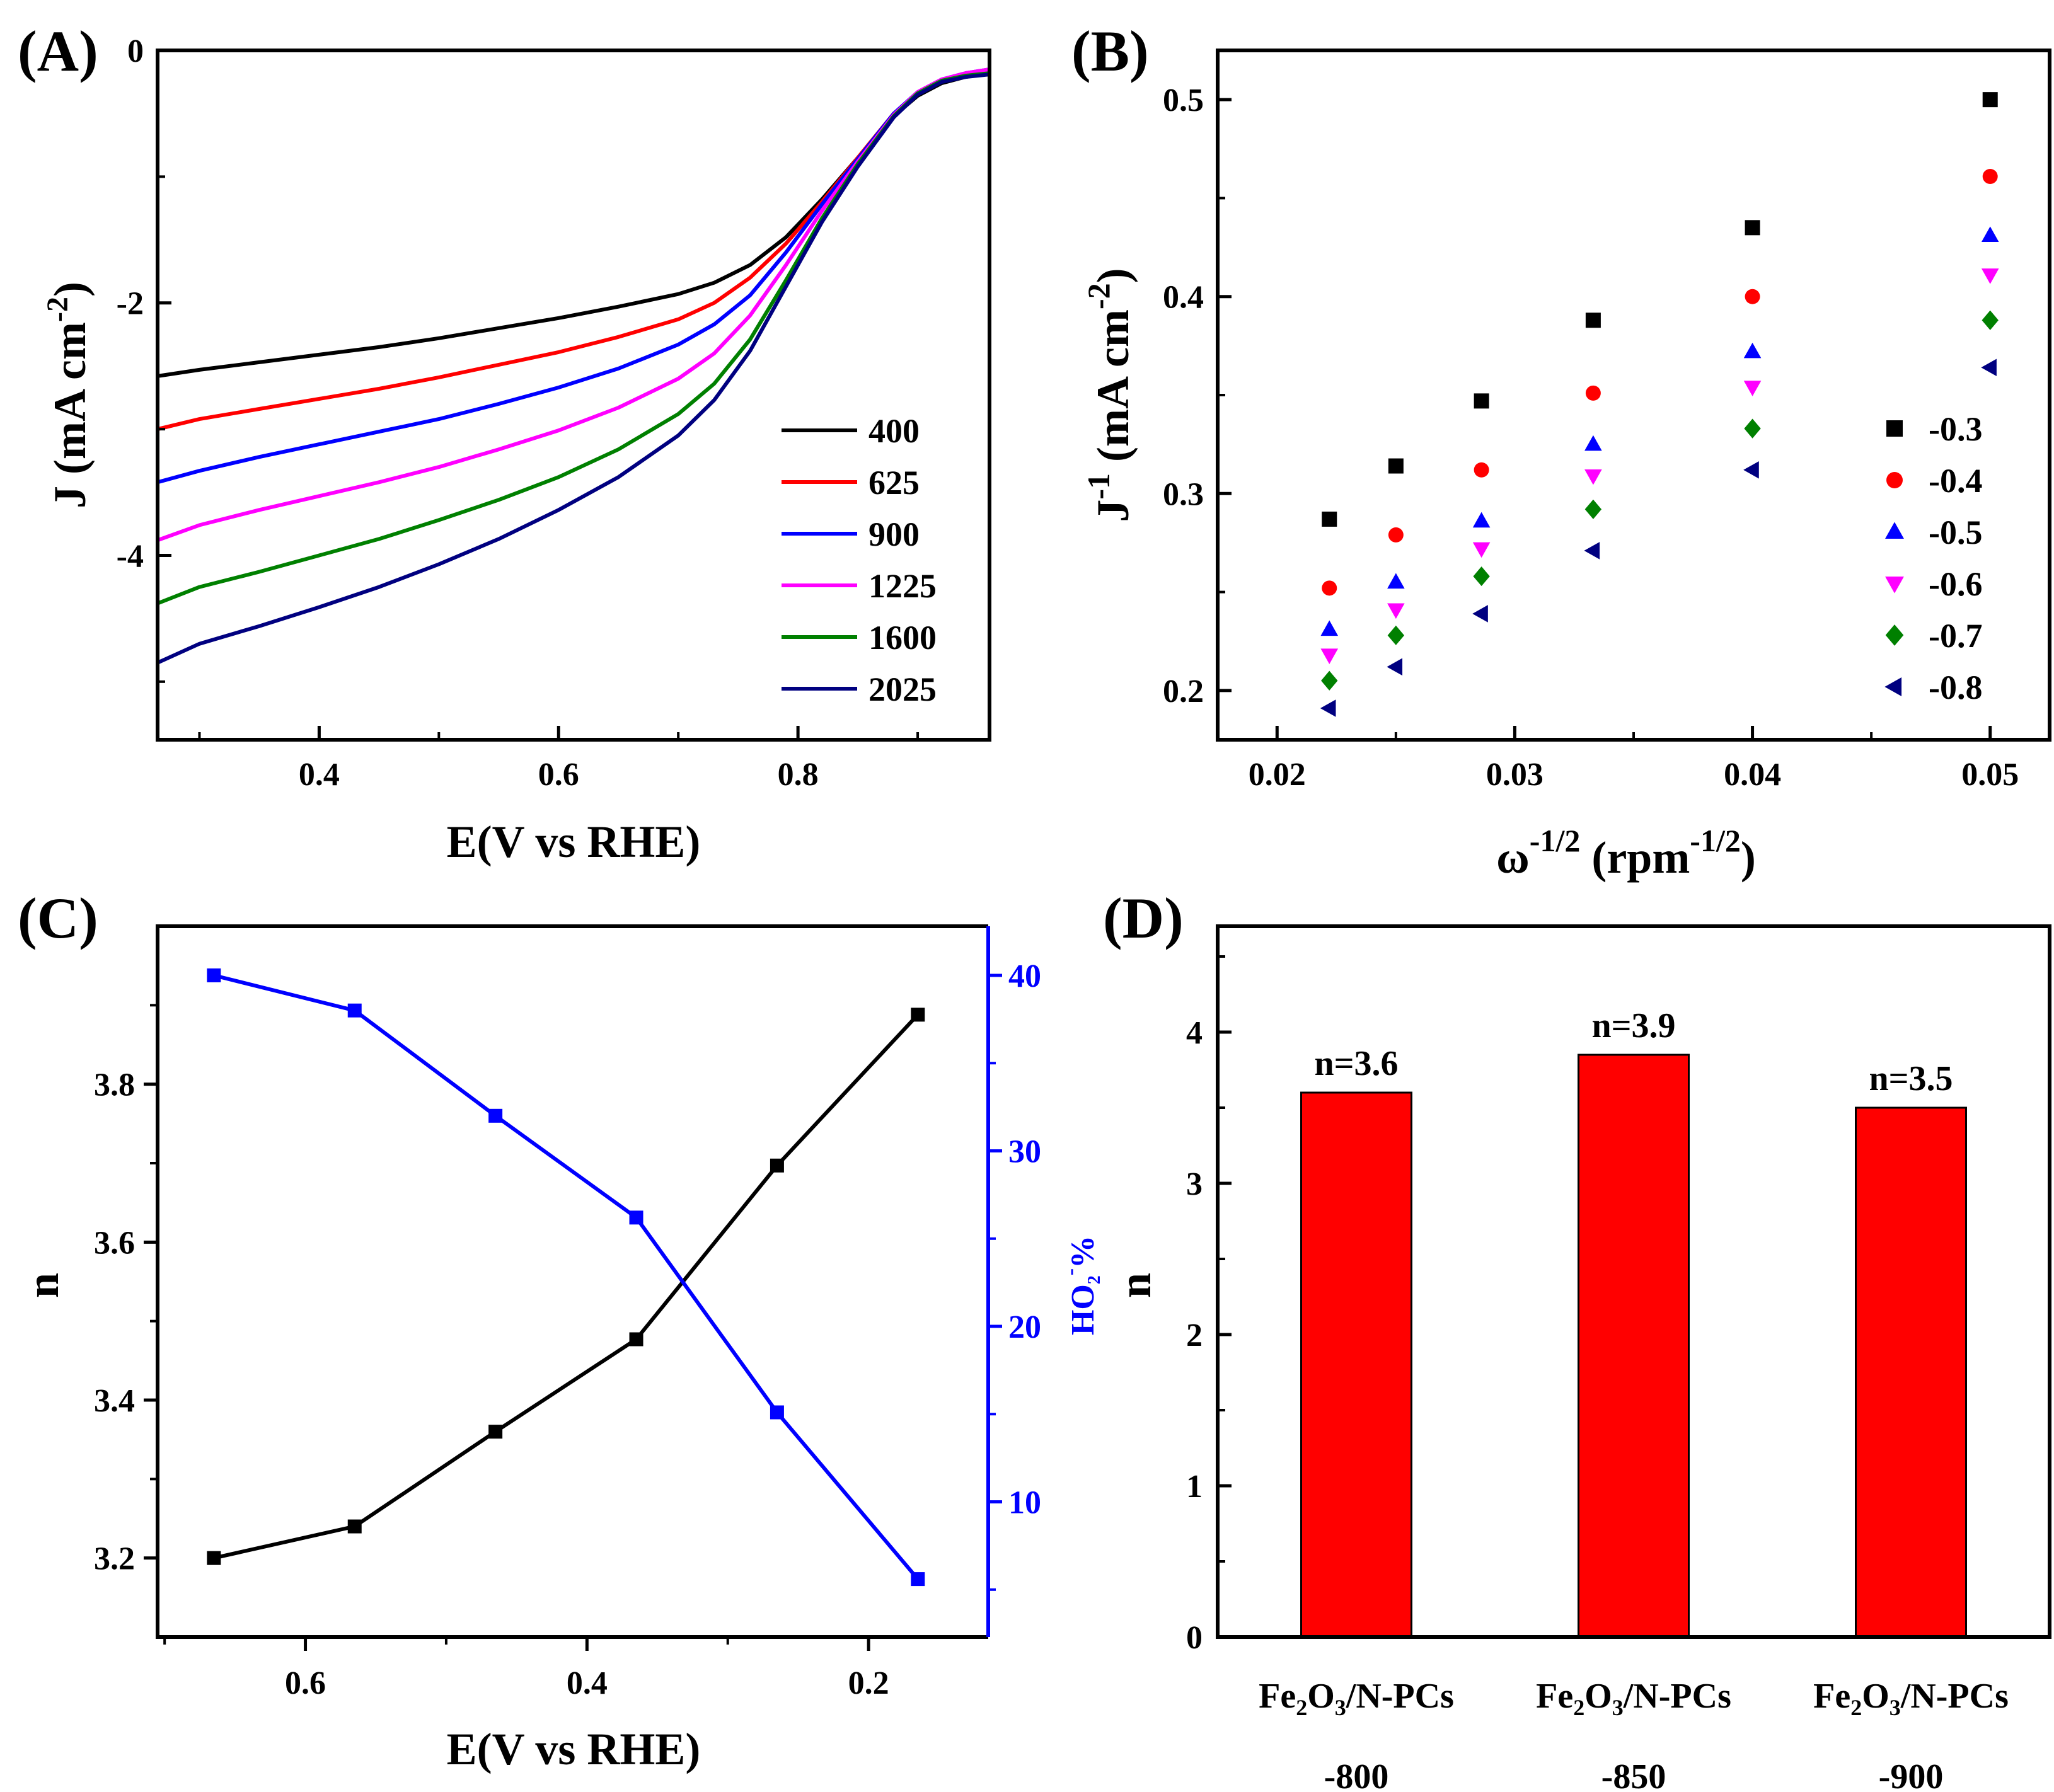 The height and width of the screenshot is (1792, 2054). Describe the element at coordinates (1099, 487) in the screenshot. I see `panel-b-y-title-sup: -1` at that location.